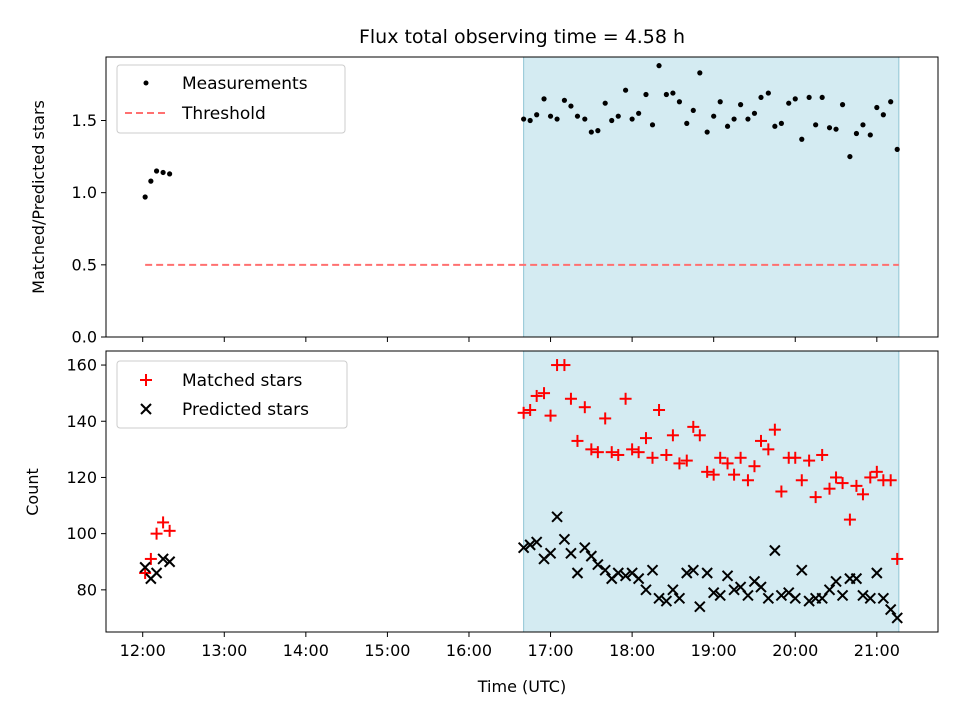  What do you see at coordinates (81, 421) in the screenshot?
I see `bottom-y-tick-label: 140` at bounding box center [81, 421].